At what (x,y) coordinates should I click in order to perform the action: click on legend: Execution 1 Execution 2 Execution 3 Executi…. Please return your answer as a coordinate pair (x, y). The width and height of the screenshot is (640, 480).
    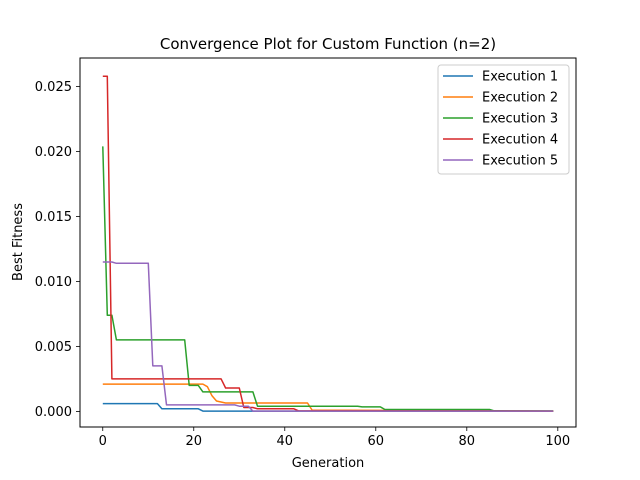
    Looking at the image, I should click on (503, 119).